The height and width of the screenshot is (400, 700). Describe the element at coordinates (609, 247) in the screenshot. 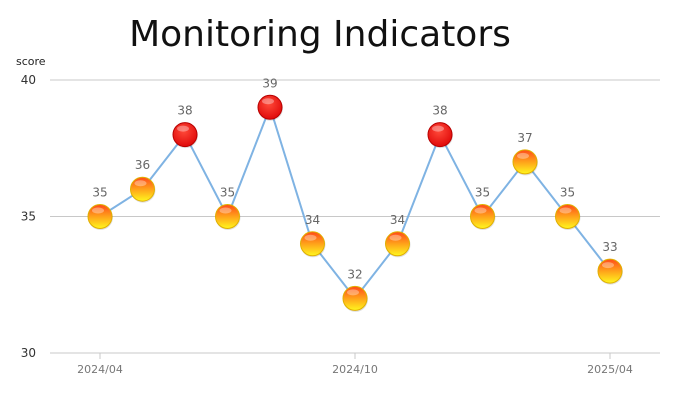

I see `data-label: 33` at that location.